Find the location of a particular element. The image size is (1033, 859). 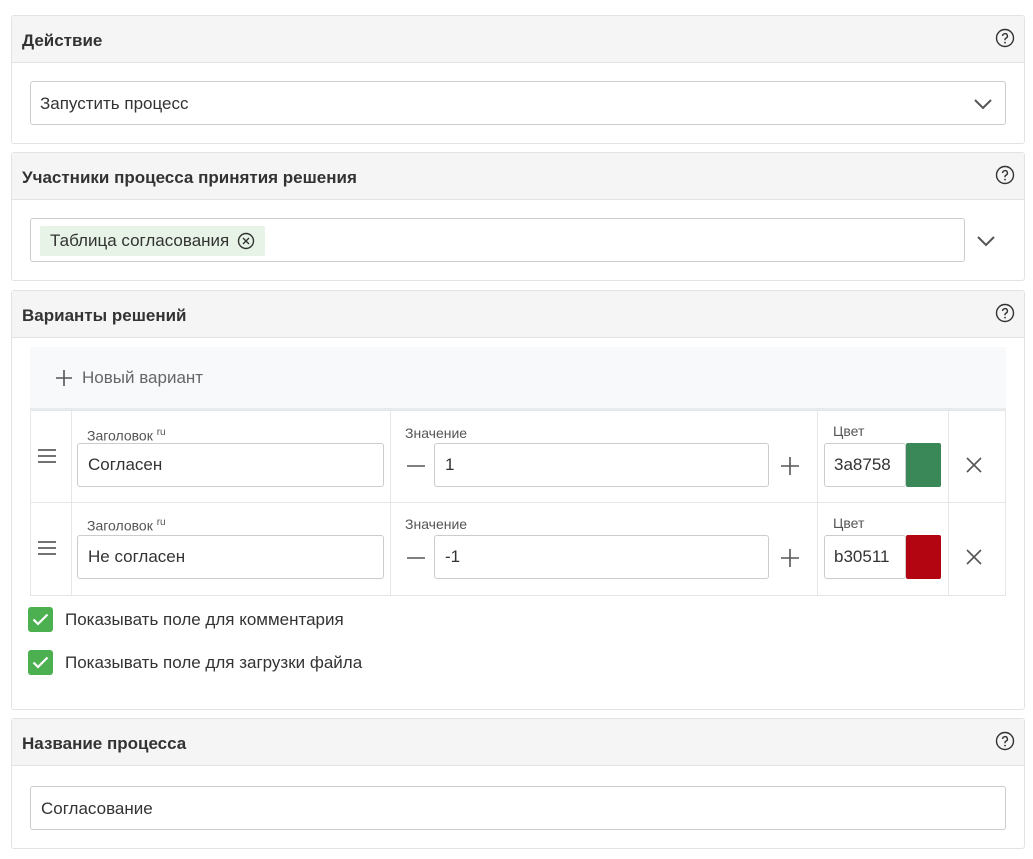

action-select-value: Запустить процесс is located at coordinates (114, 103).